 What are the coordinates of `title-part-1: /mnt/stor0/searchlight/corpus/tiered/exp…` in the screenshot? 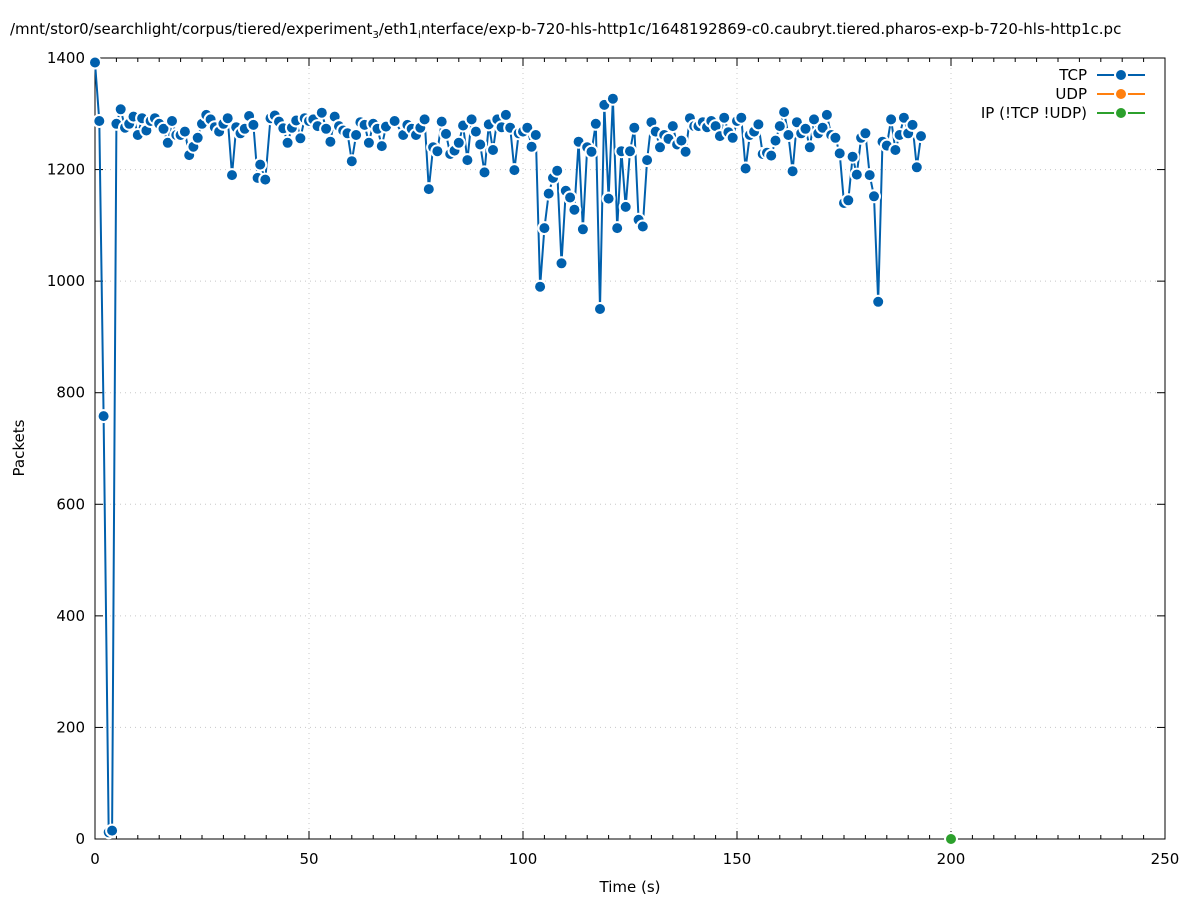 It's located at (191, 29).